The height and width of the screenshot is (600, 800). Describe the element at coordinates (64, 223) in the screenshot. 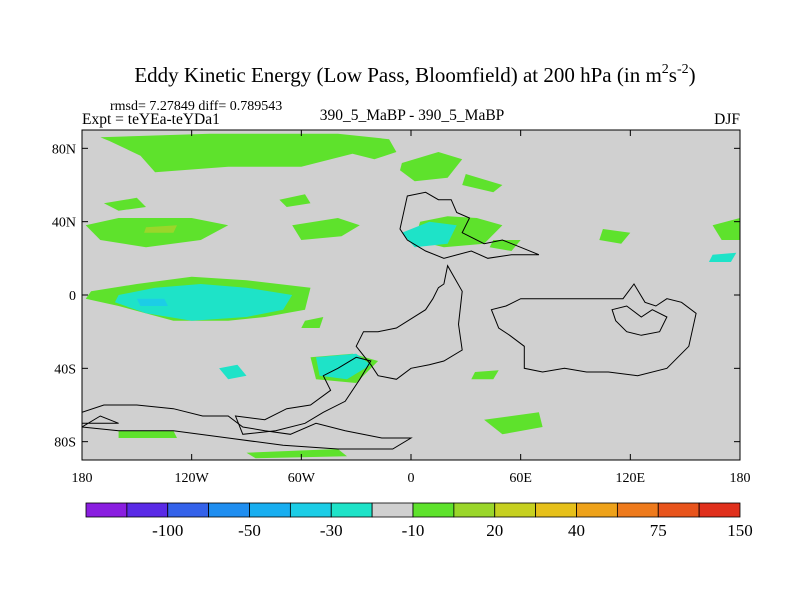

I see `y-tick-label: 40N` at that location.